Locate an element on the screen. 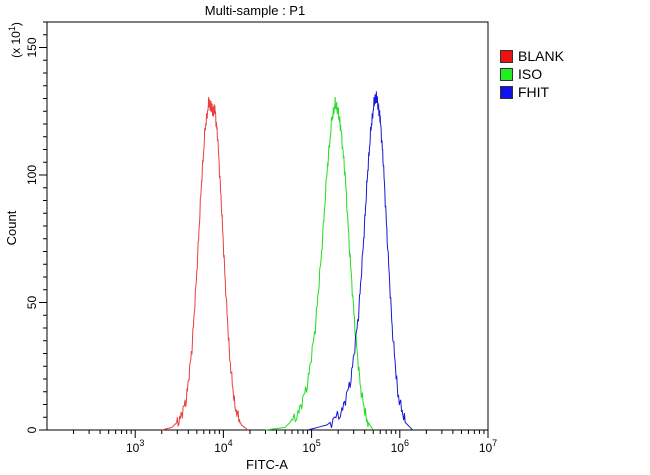  legend-swatch-blank is located at coordinates (506, 56).